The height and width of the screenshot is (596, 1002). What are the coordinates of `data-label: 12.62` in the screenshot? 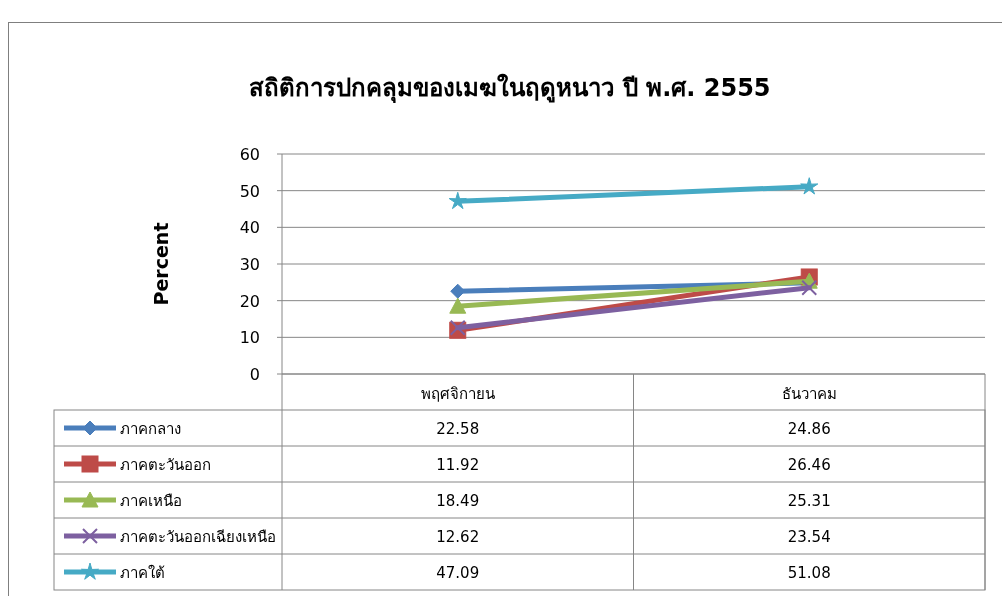 It's located at (458, 537).